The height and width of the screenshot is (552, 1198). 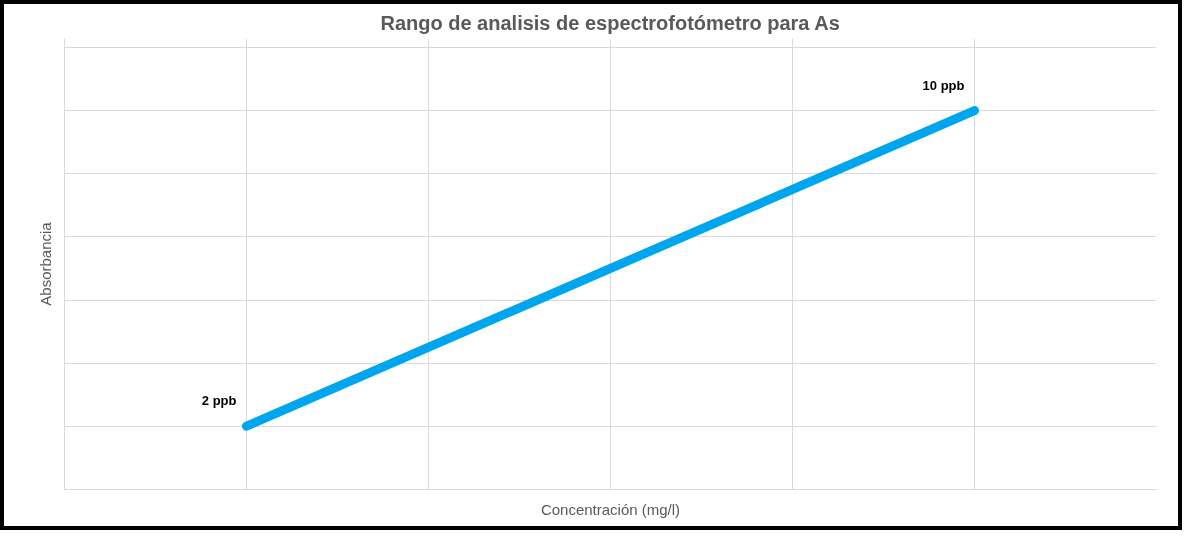 I want to click on y-axis-title: Absorbancia, so click(x=45, y=263).